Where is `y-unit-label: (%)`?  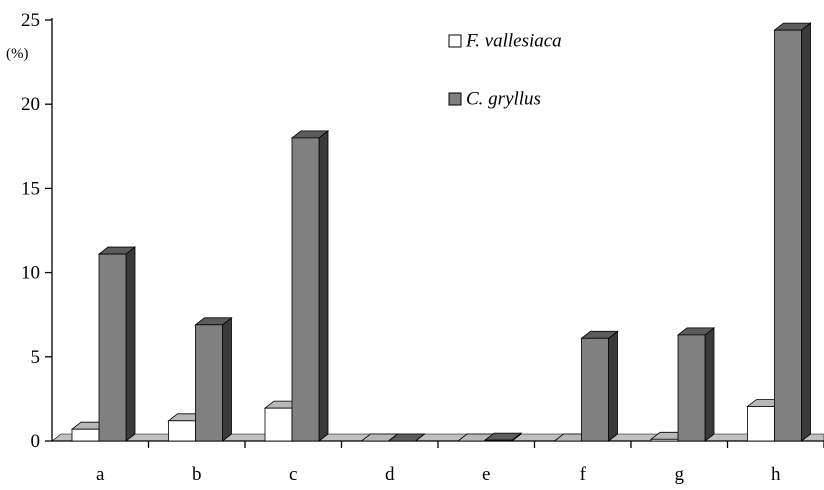
y-unit-label: (%) is located at coordinates (17, 54).